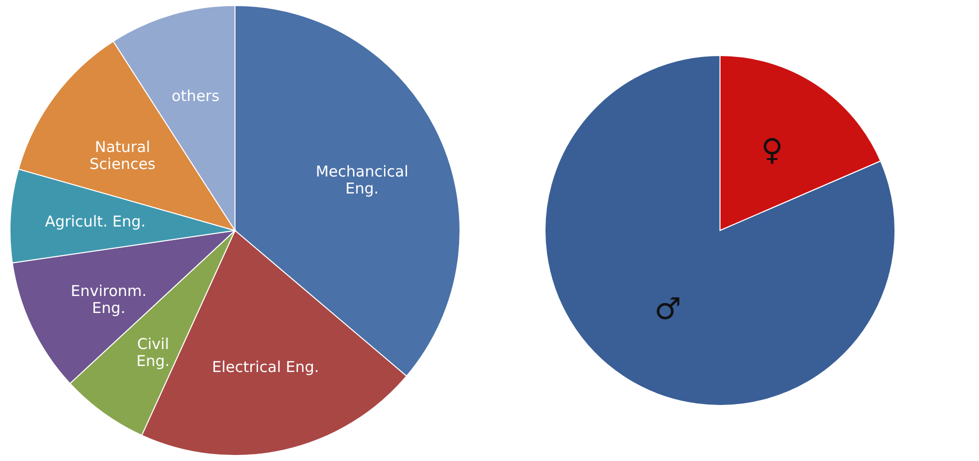 This screenshot has width=979, height=461. What do you see at coordinates (95, 221) in the screenshot?
I see `slice-label: Agricult. Eng.` at bounding box center [95, 221].